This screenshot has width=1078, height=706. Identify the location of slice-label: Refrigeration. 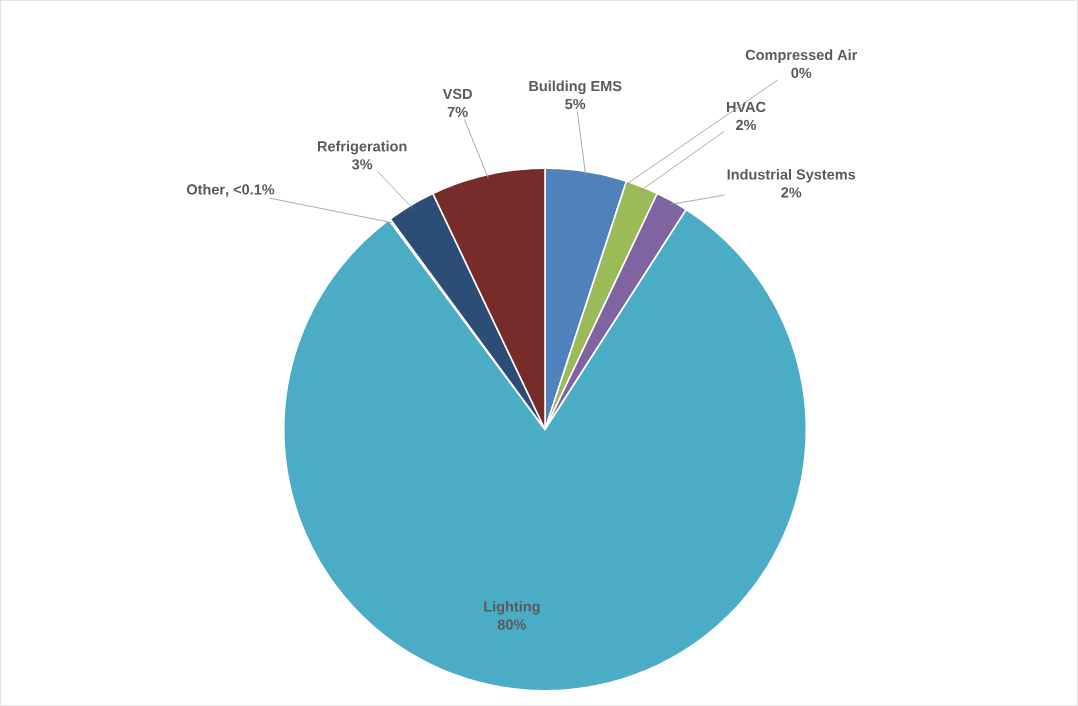
(362, 147).